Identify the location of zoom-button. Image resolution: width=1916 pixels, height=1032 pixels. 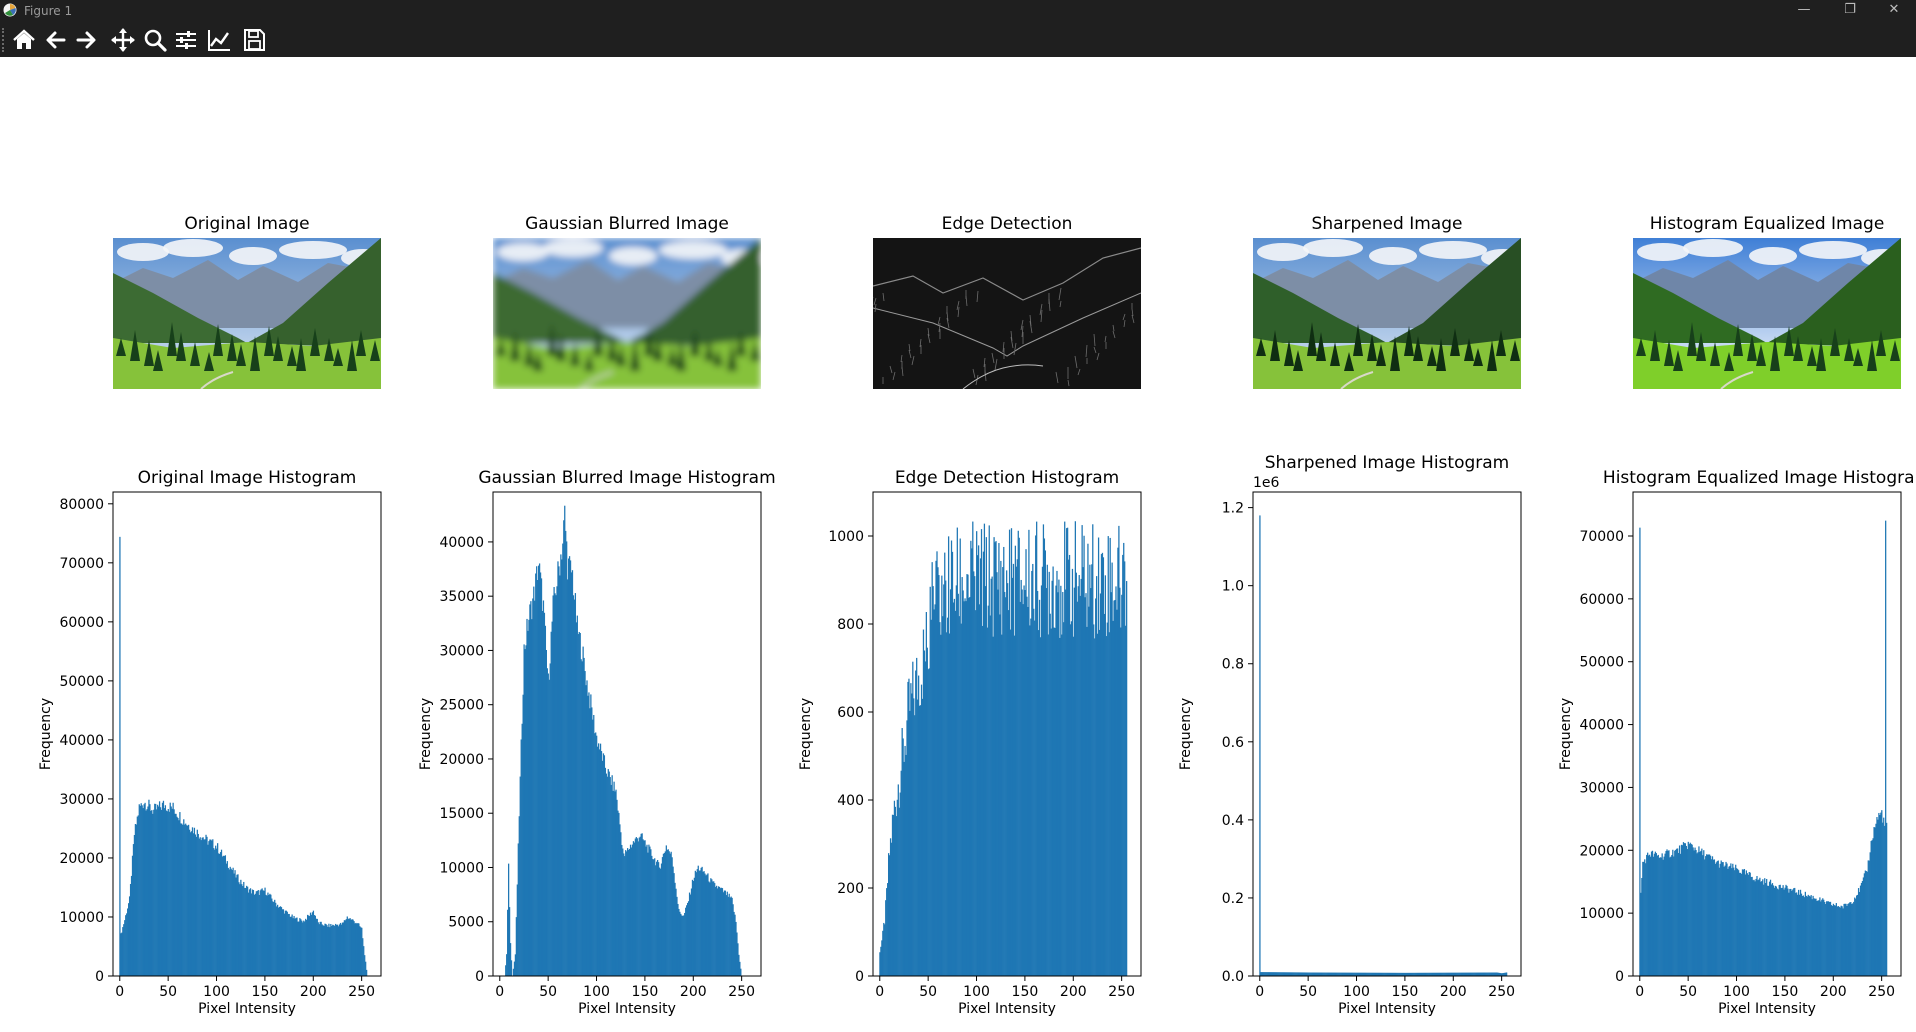
(155, 40).